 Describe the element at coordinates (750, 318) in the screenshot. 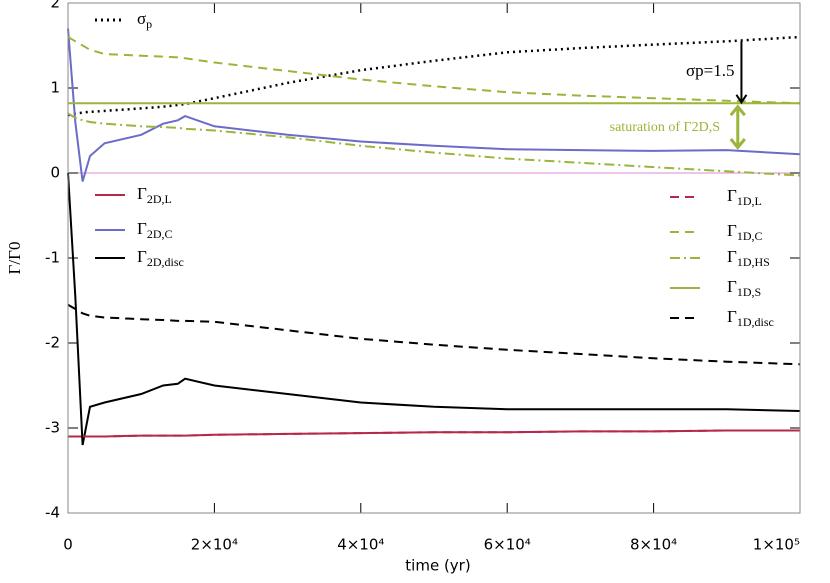

I see `legend-label: Γ1D,disc` at that location.